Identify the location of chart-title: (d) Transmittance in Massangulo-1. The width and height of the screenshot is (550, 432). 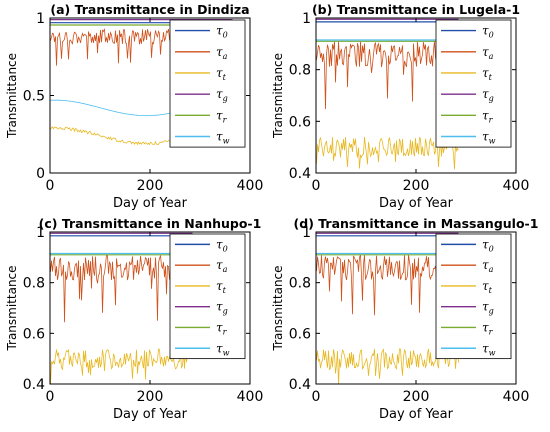
(416, 223).